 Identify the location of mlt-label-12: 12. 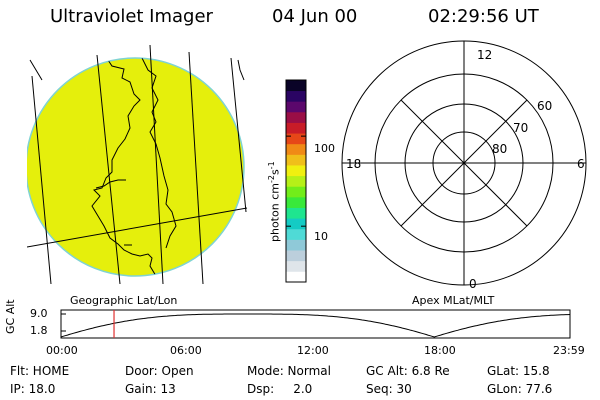
(484, 55).